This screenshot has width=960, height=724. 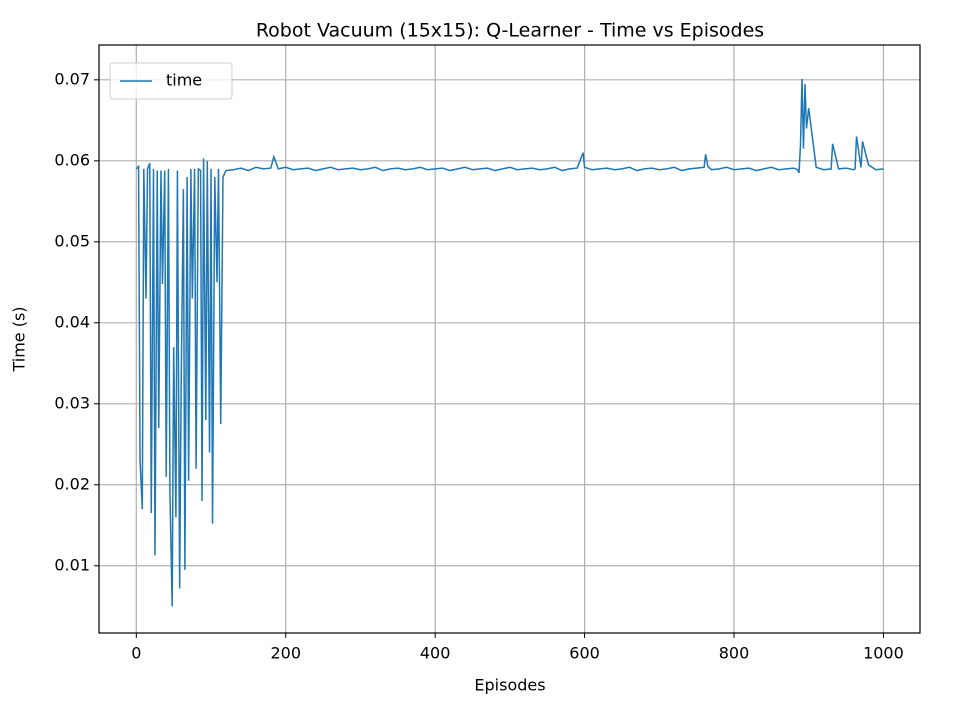 I want to click on legend-label: time, so click(x=184, y=80).